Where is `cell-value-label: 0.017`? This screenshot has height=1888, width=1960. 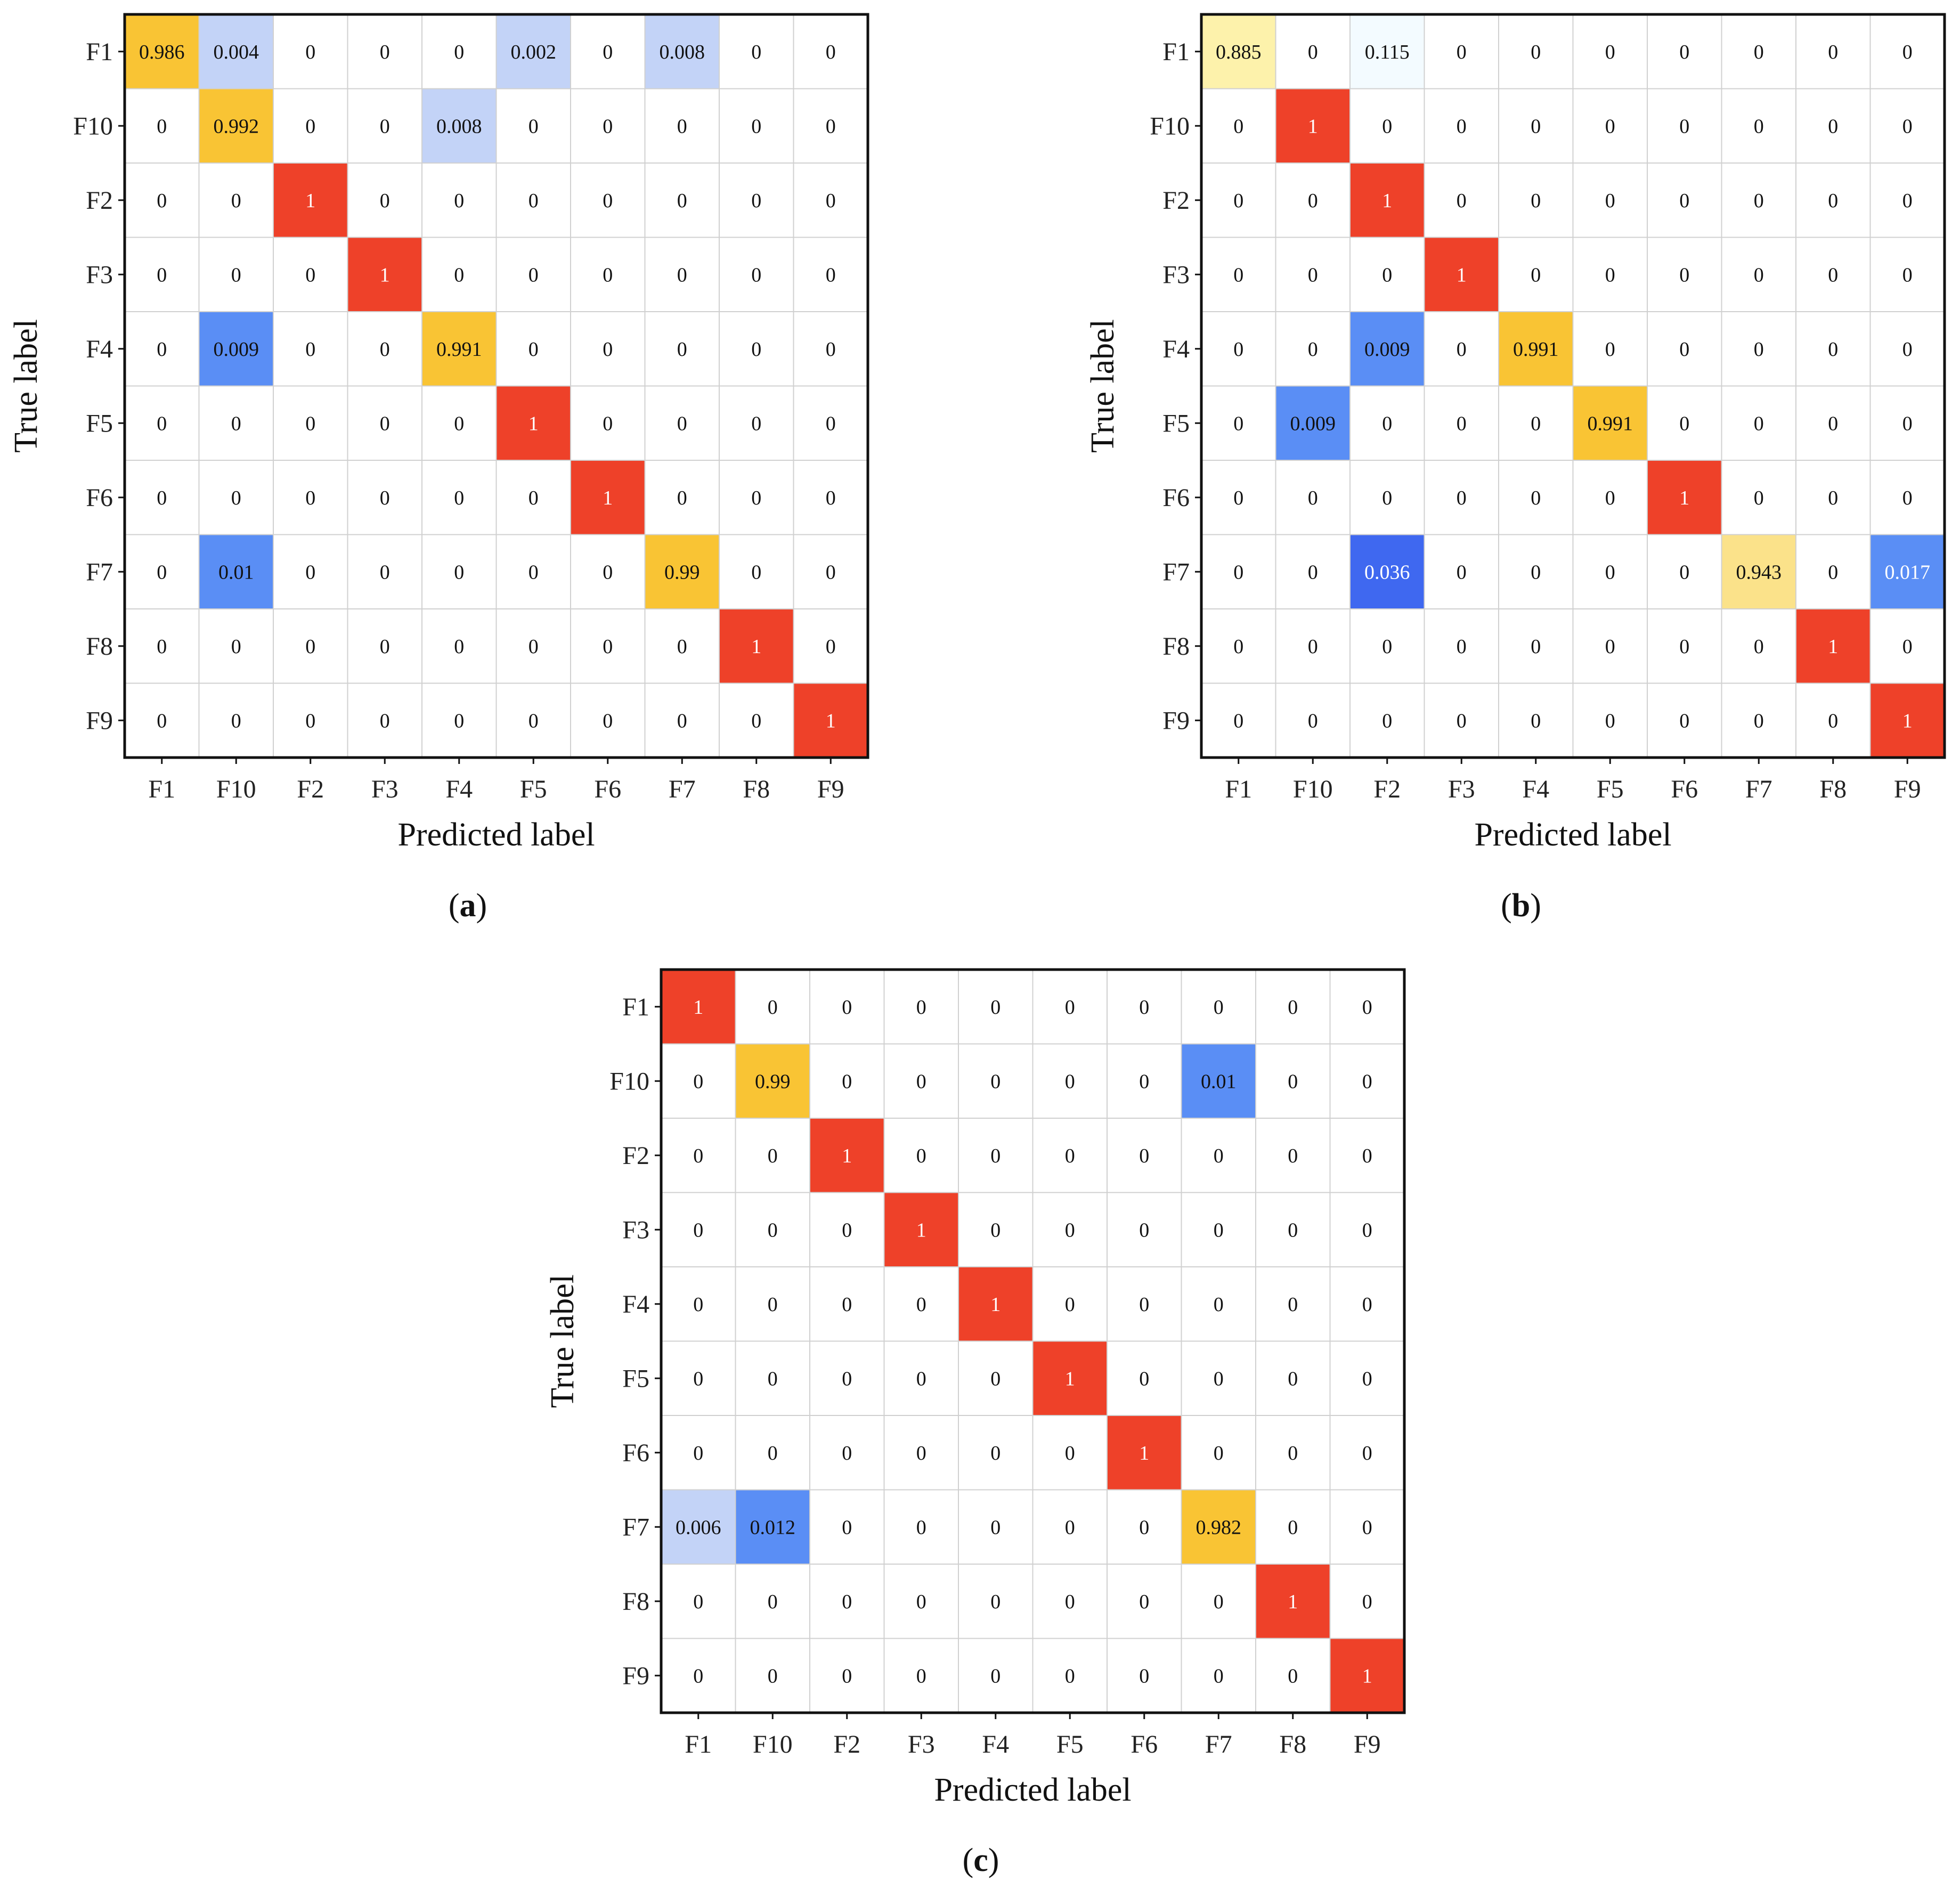
cell-value-label: 0.017 is located at coordinates (1908, 572).